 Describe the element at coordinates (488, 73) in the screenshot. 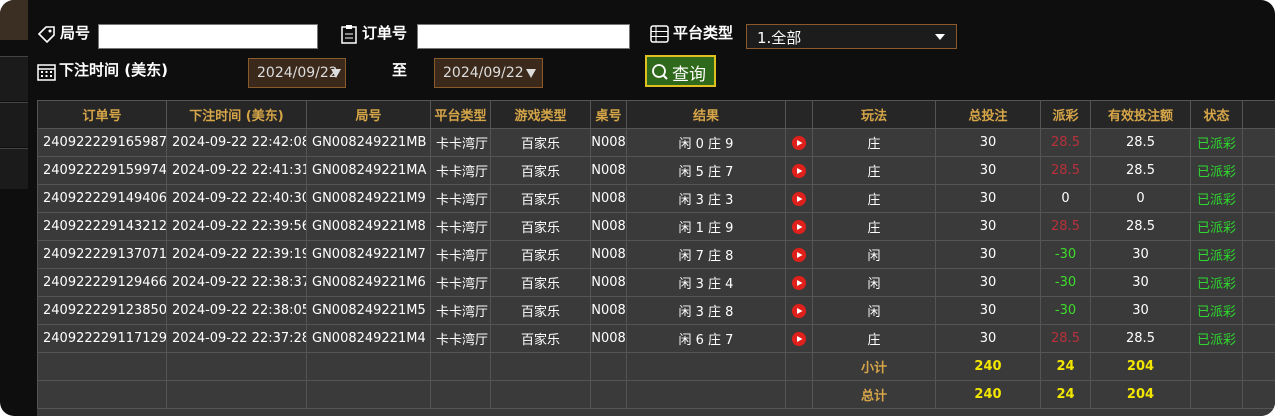

I see `date-to: 2024/09/22` at that location.